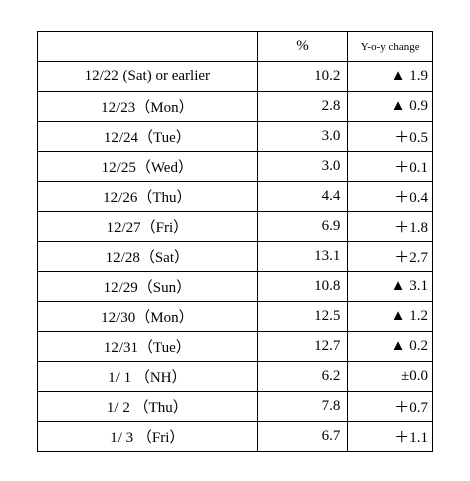 The image size is (470, 481). I want to click on date-cell: 1/ 1 （NH）, so click(147, 376).